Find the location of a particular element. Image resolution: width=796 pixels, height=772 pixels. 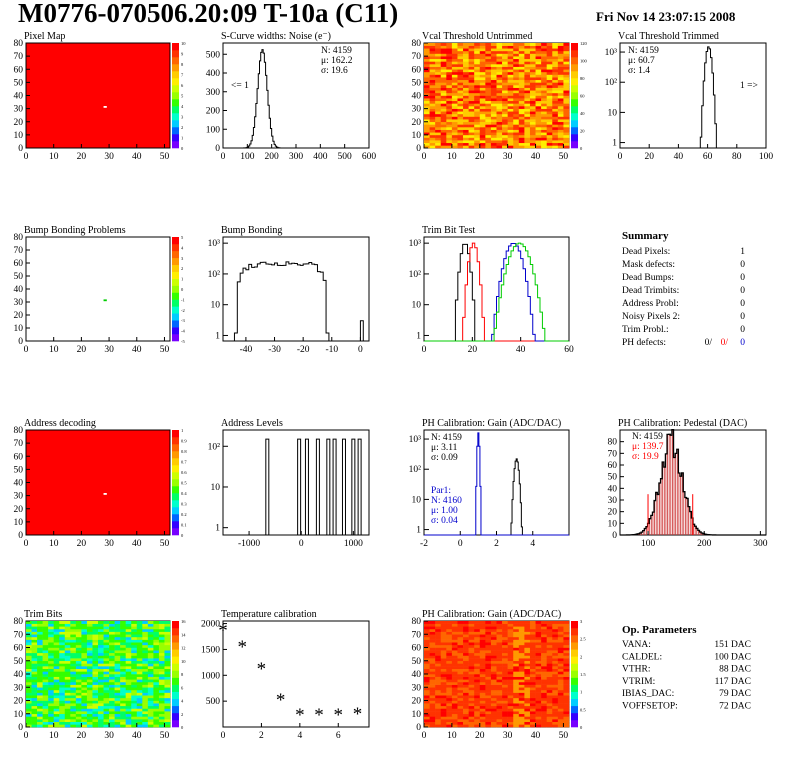

y-tick-label: 0 is located at coordinates (418, 728).